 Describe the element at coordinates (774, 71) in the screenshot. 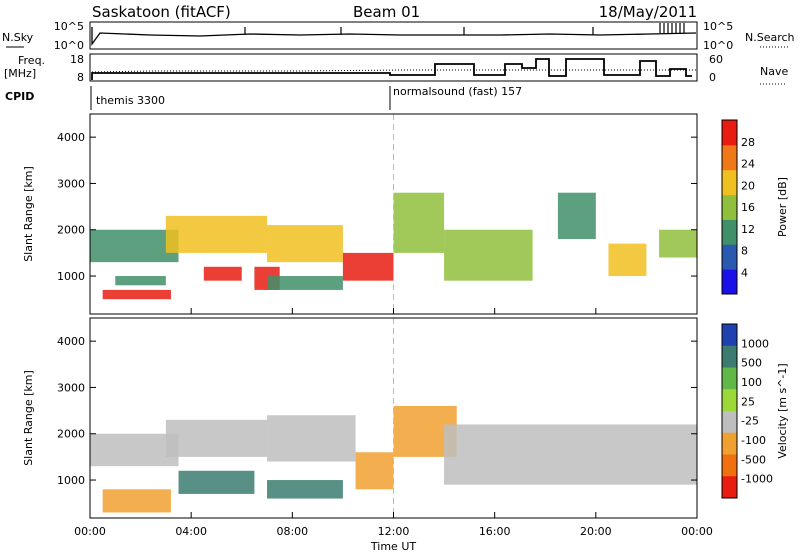

I see `nave-label: Nave` at that location.